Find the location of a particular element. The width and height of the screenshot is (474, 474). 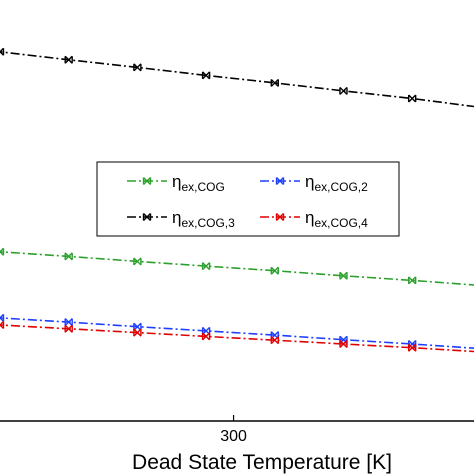

legend-entry: ηex,COG,2 is located at coordinates (314, 183).